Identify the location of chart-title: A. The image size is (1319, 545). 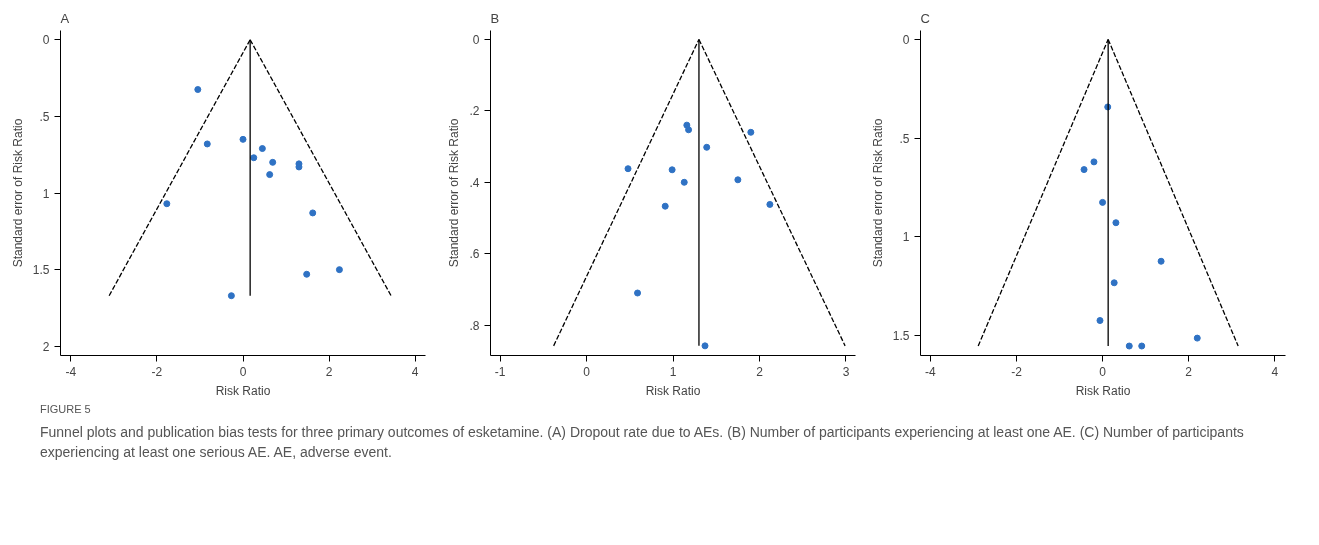
(65, 18).